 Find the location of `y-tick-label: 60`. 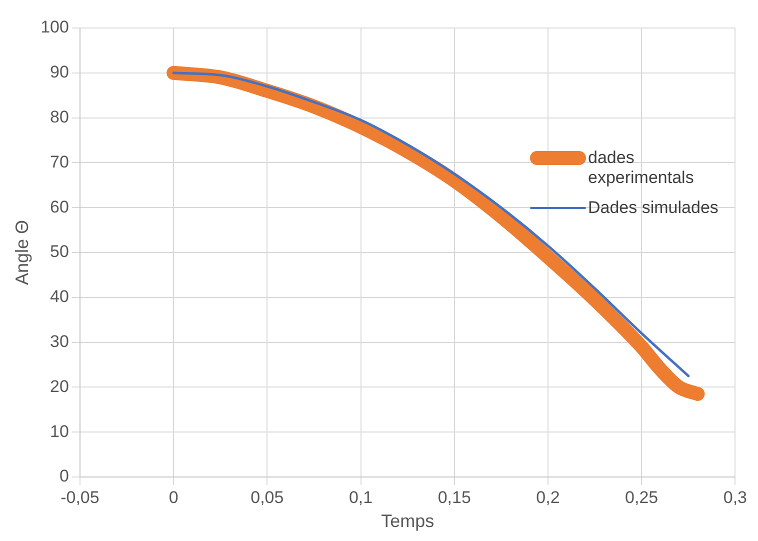

y-tick-label: 60 is located at coordinates (59, 206).